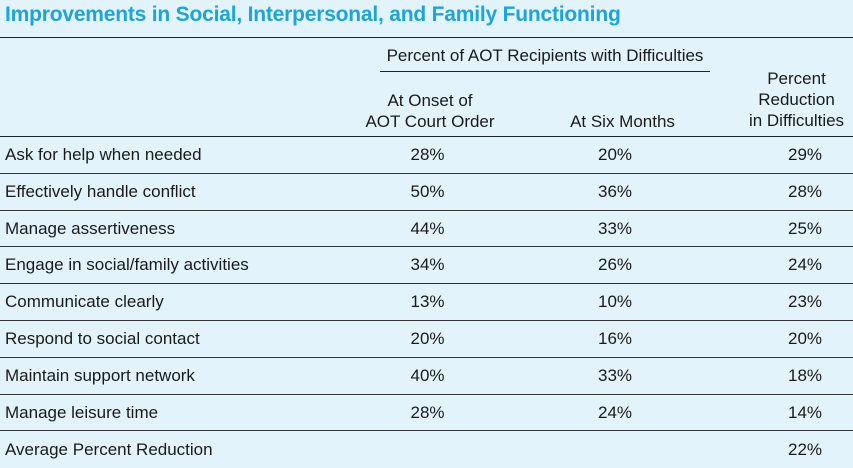  Describe the element at coordinates (426, 450) in the screenshot. I see `average-row: Average Percent Reduction 22%` at that location.